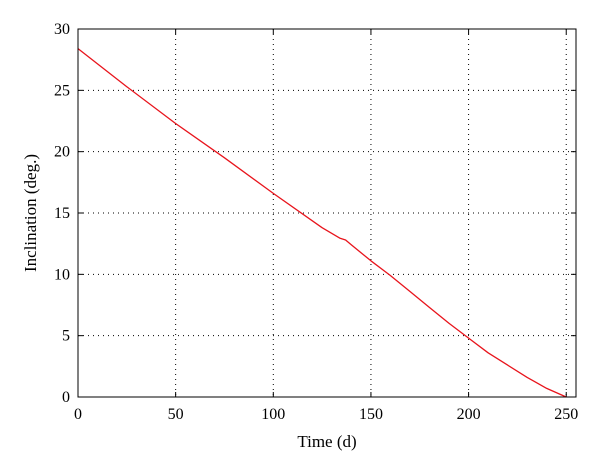 Image resolution: width=600 pixels, height=474 pixels. I want to click on y-tick-label: 30, so click(62, 29).